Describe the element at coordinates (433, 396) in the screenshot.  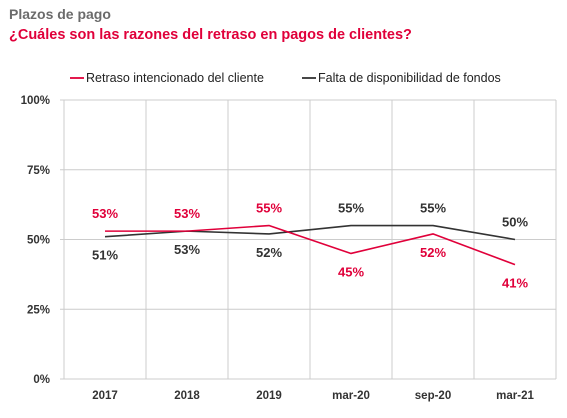
I see `x-tick-label: sep-20` at that location.